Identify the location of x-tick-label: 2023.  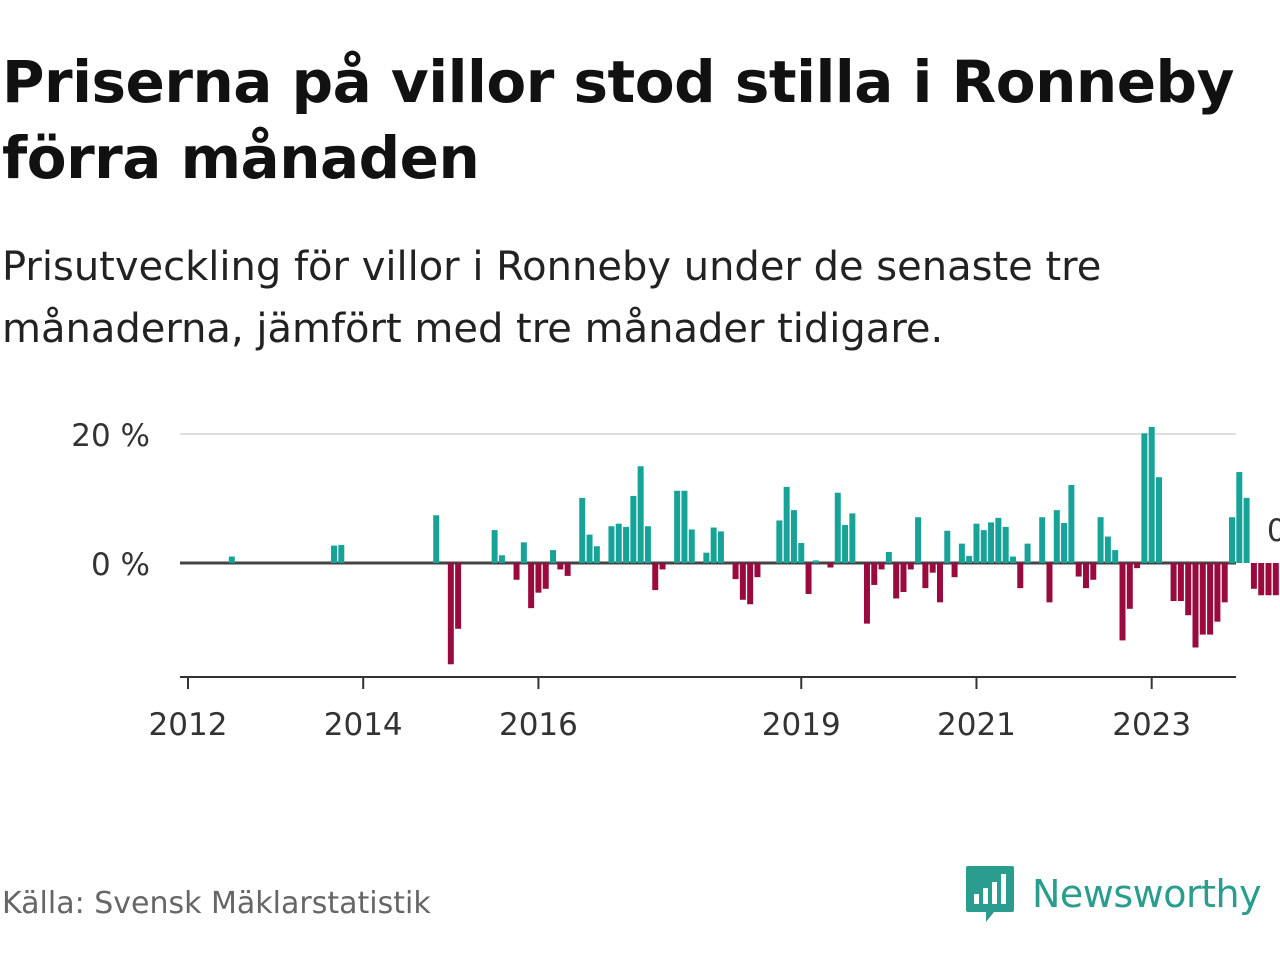
(1151, 725).